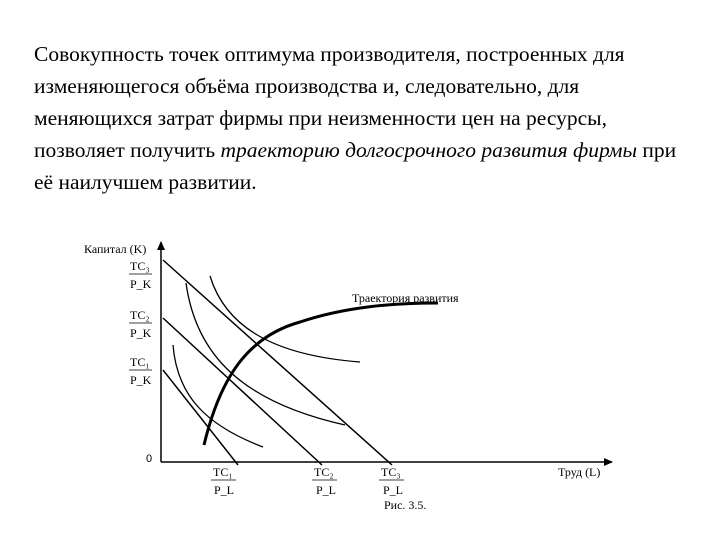  What do you see at coordinates (405, 505) in the screenshot?
I see `figure-caption: Рис. 3.5.` at bounding box center [405, 505].